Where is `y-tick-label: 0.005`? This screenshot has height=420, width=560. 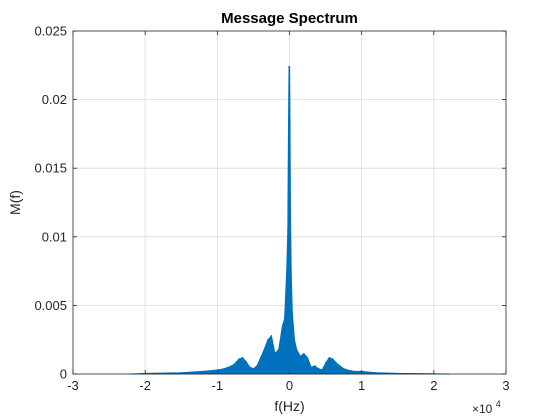
y-tick-label: 0.005 is located at coordinates (50, 305).